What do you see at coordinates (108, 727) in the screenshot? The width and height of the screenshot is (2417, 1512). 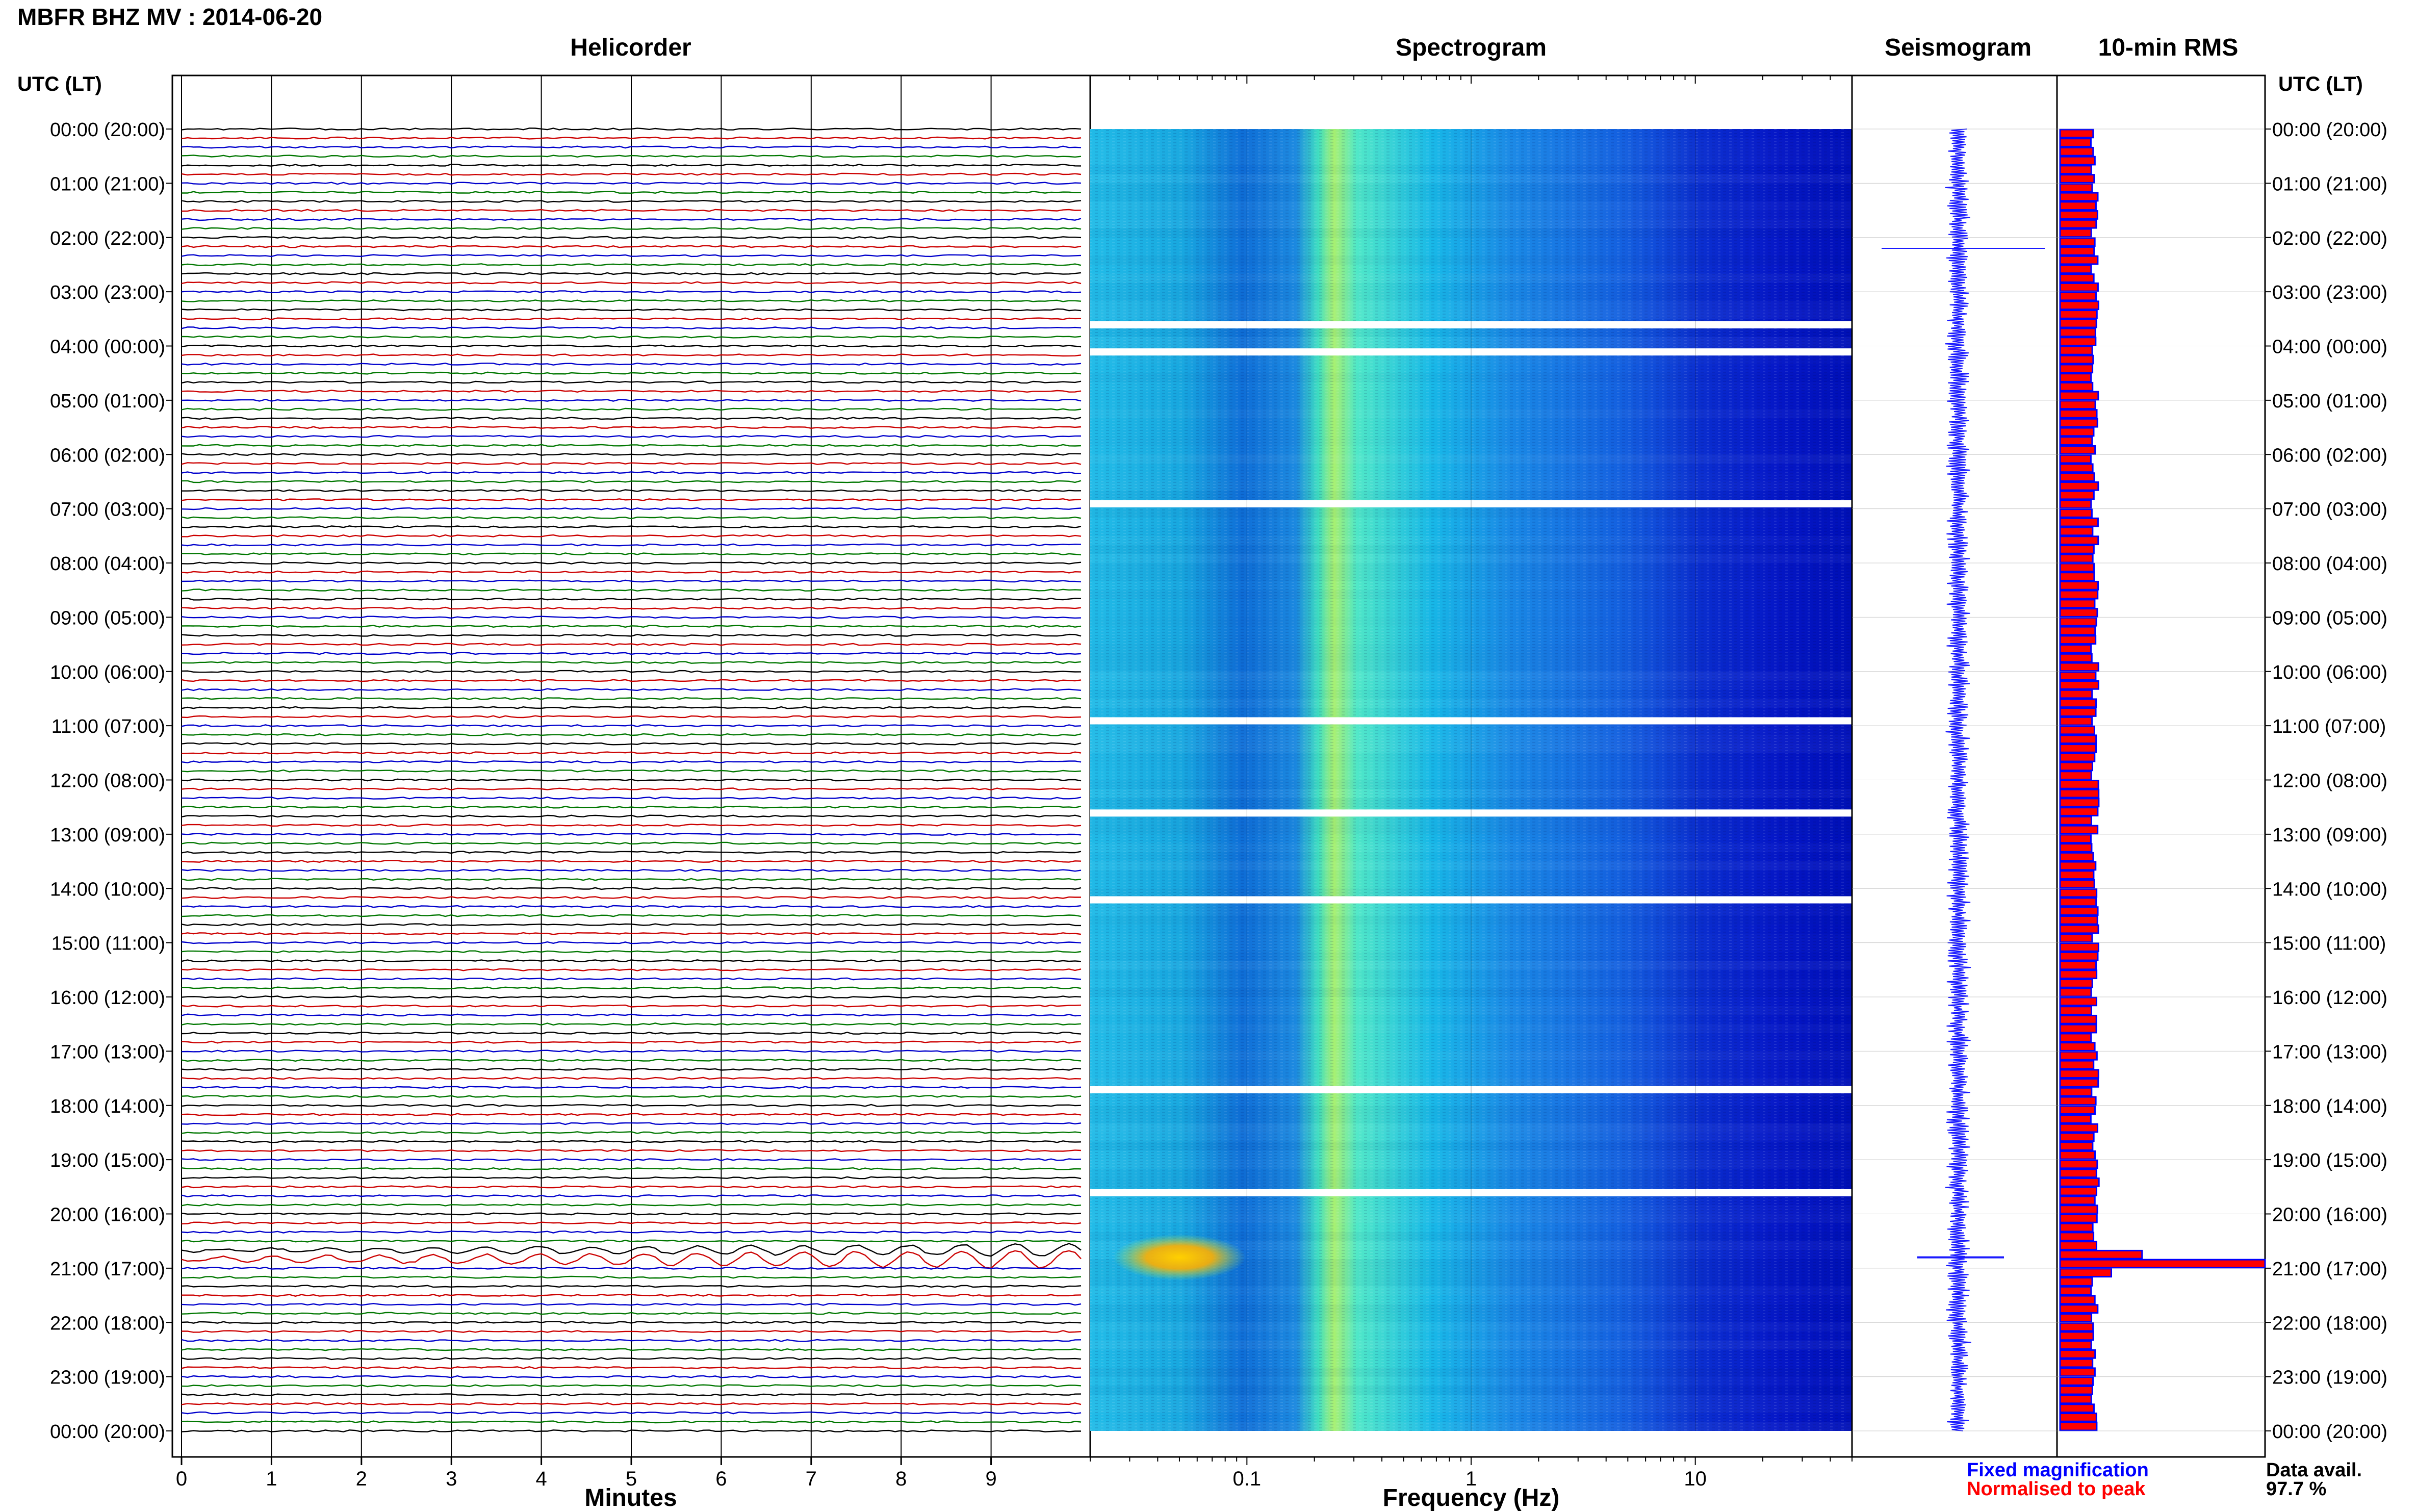 I see `time-label-left: 11:00 (07:00)` at bounding box center [108, 727].